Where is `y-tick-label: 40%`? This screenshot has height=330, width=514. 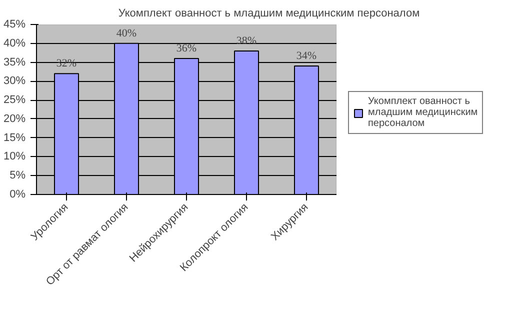
y-tick-label: 40% is located at coordinates (14, 43).